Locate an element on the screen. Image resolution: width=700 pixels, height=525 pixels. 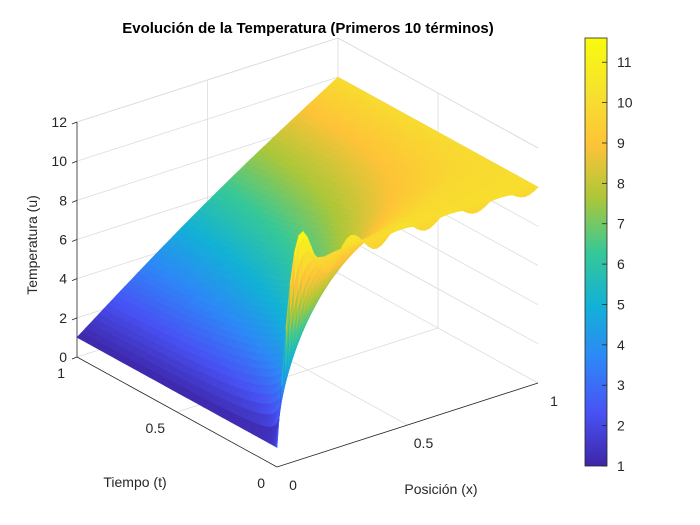
y-tick-label: 1 is located at coordinates (61, 373).